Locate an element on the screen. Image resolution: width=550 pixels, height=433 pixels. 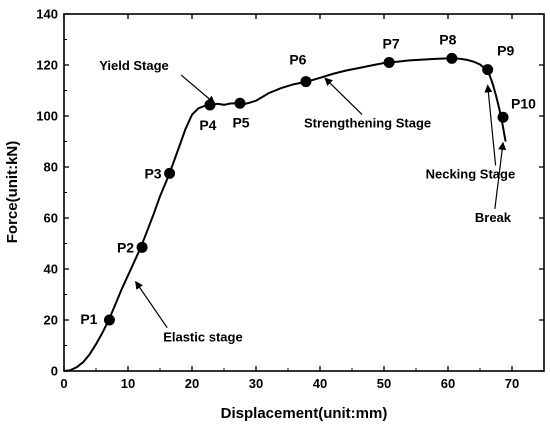
data-point-p2 is located at coordinates (142, 247).